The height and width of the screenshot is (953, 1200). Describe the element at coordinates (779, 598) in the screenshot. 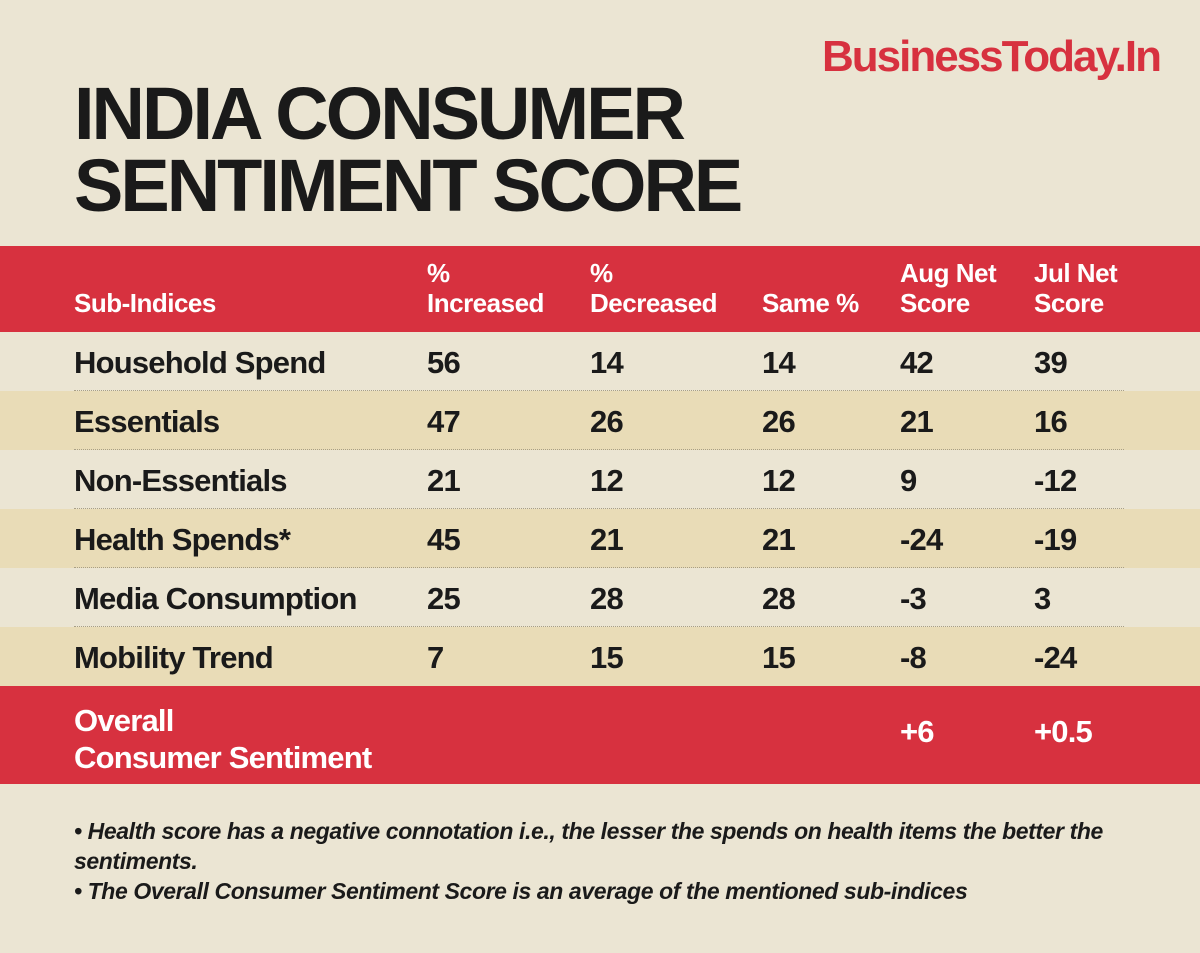

I see `cell-same: 28` at that location.